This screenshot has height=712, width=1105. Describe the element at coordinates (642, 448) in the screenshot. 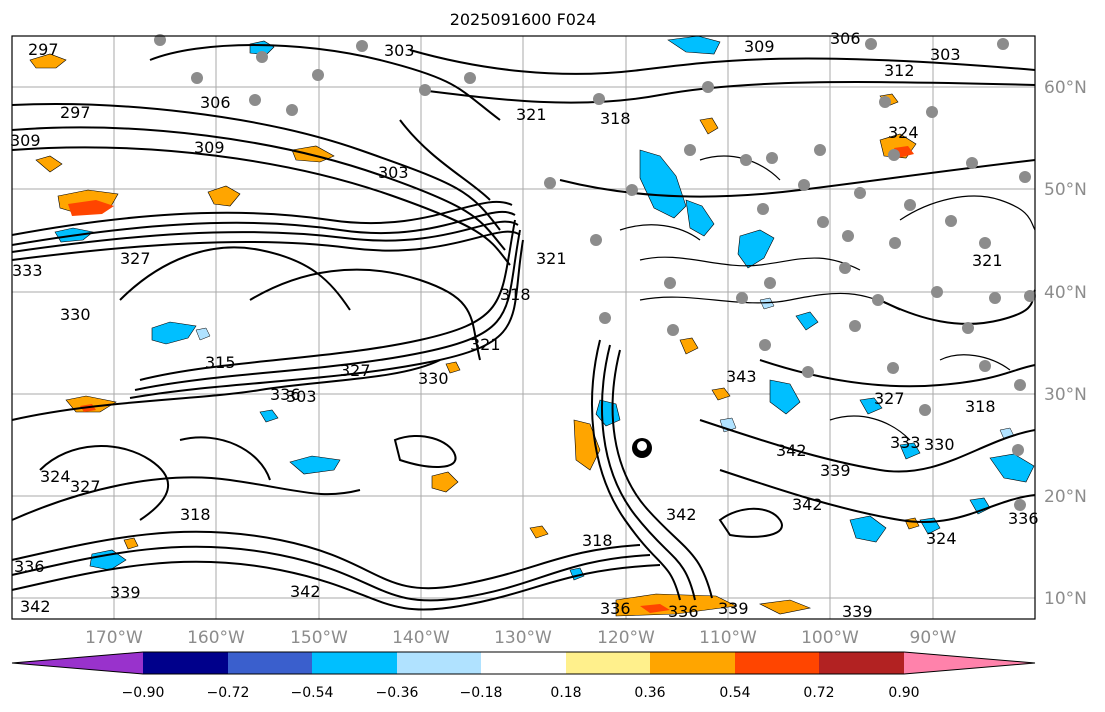

I see `cyclone-center` at that location.